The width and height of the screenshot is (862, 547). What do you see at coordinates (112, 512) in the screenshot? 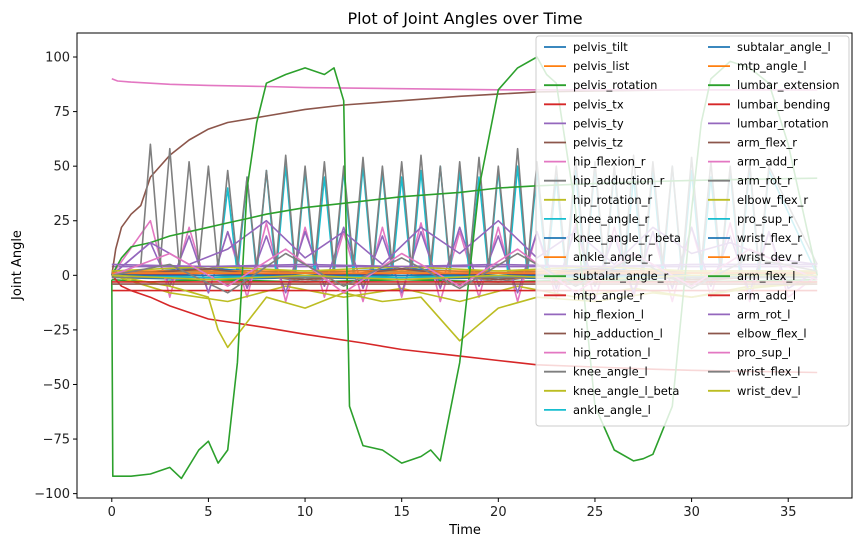
I see `x-tick-label: 0` at bounding box center [112, 512].